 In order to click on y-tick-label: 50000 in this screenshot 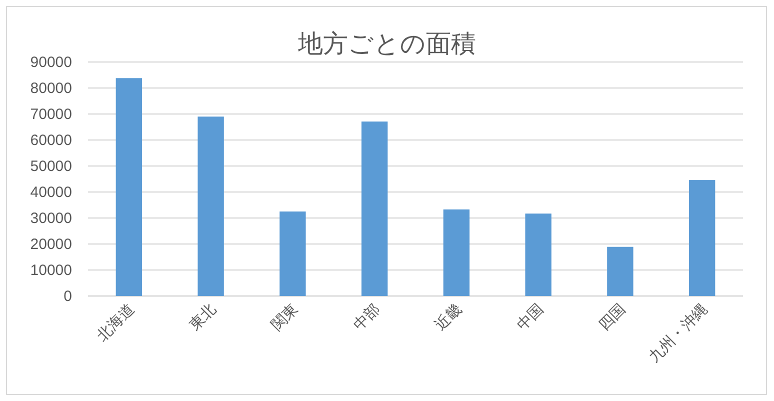, I will do `click(51, 166)`.